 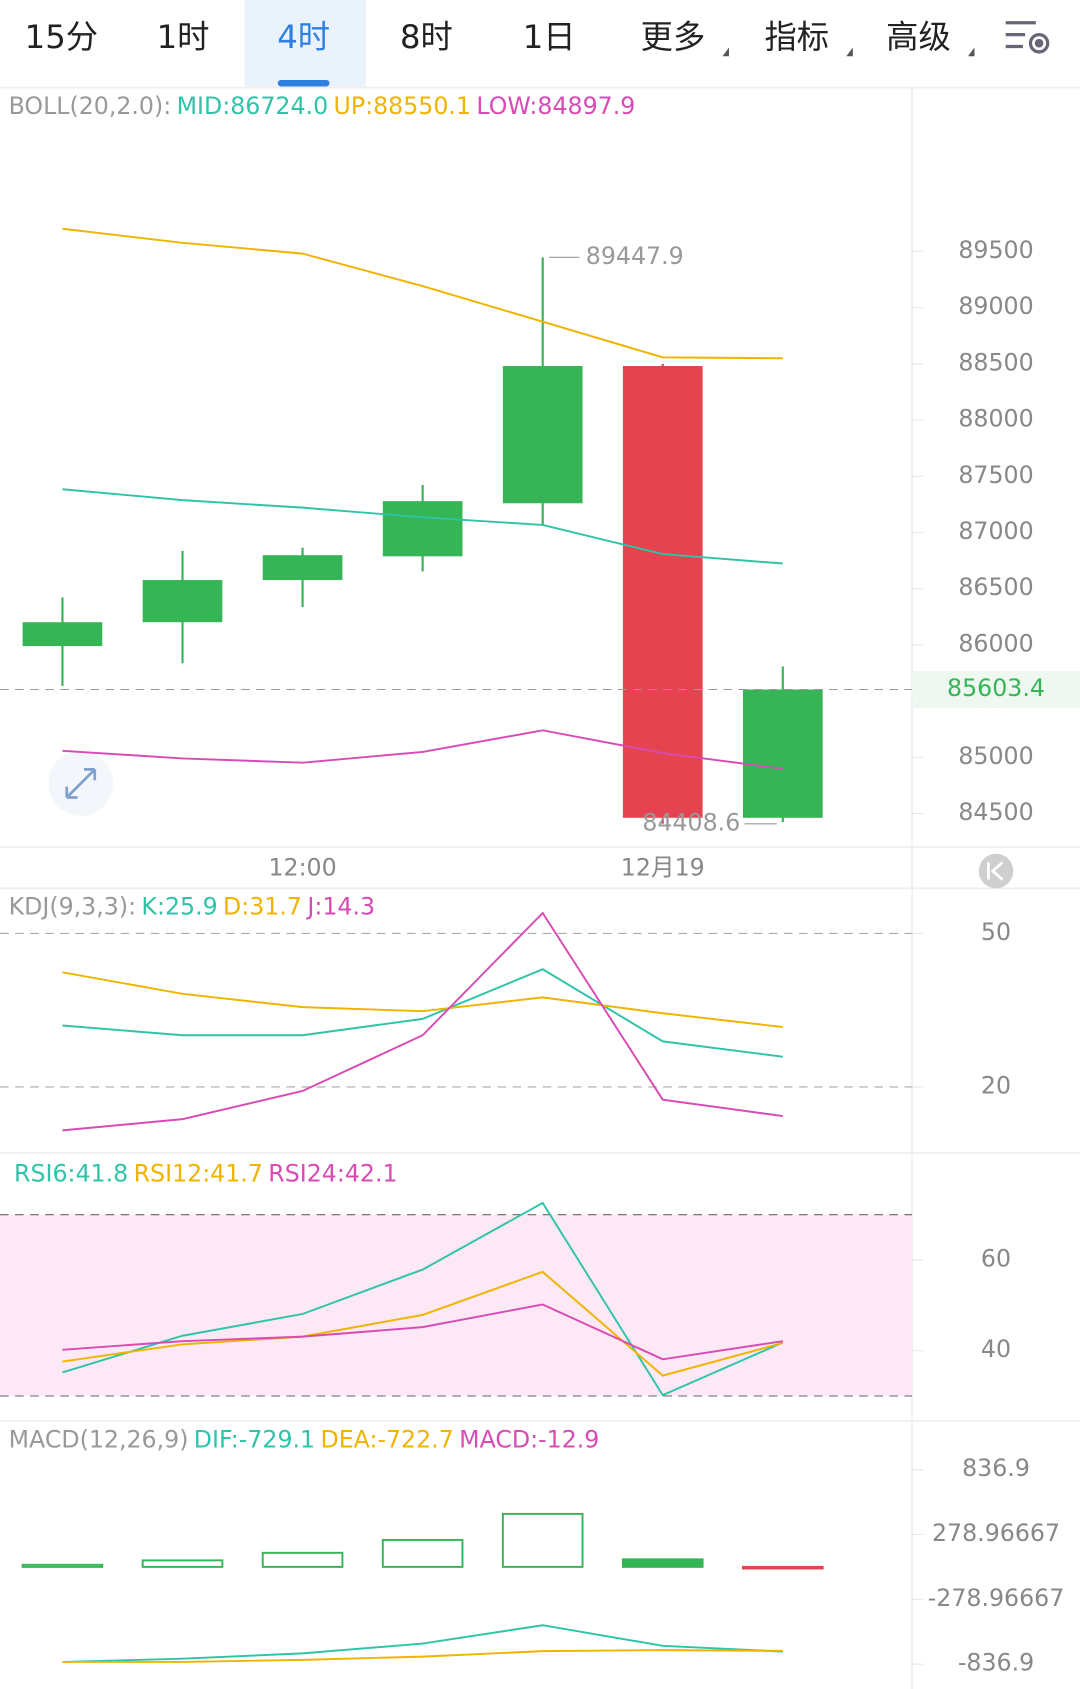 What do you see at coordinates (387, 1439) in the screenshot?
I see `legend-entry: DEA:-722.7` at bounding box center [387, 1439].